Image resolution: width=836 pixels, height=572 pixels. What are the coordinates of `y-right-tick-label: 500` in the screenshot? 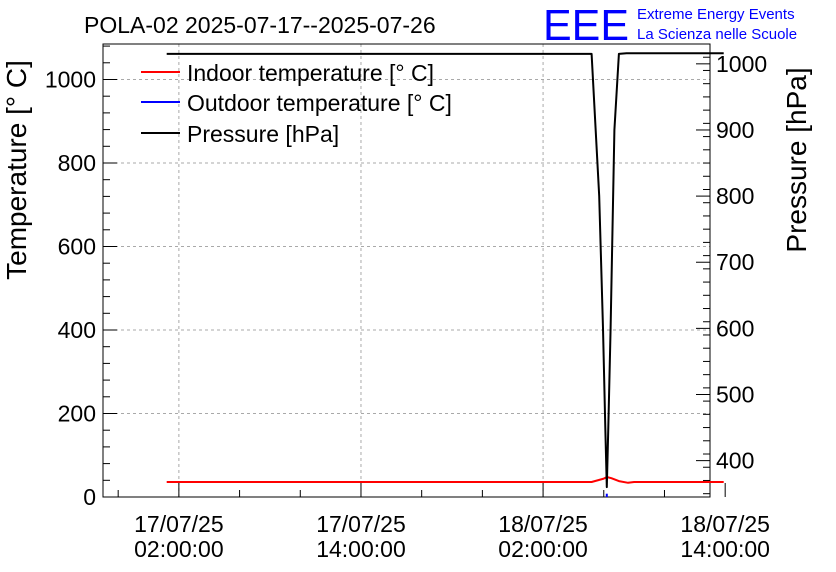 It's located at (735, 394).